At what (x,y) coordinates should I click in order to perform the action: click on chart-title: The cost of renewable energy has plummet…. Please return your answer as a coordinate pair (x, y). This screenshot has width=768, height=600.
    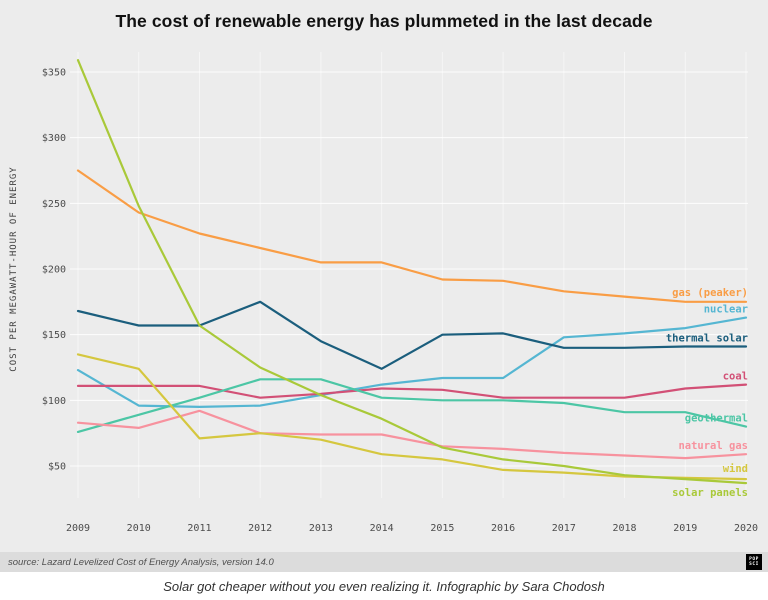
    Looking at the image, I should click on (384, 21).